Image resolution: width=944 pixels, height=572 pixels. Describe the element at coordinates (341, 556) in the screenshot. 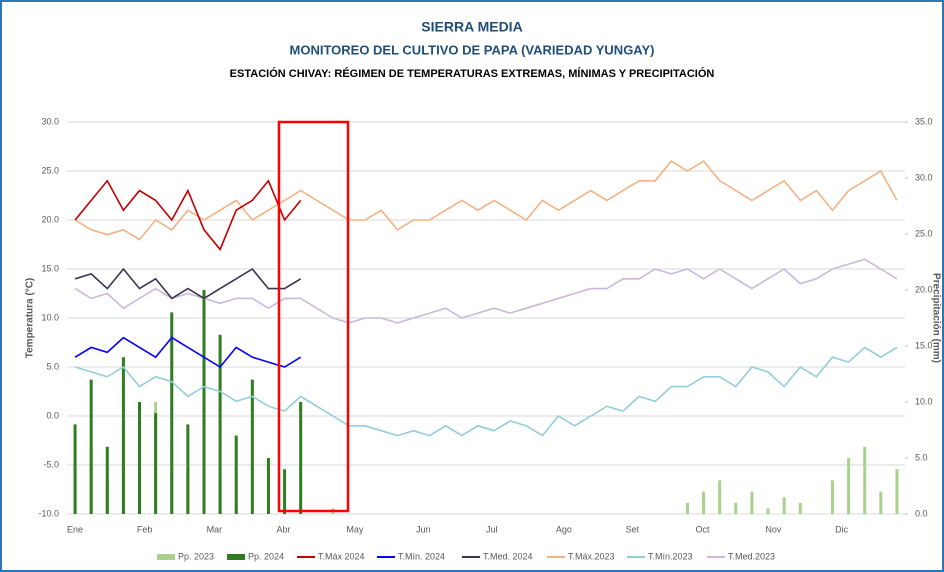

I see `legend-label: T.Máx 2024` at that location.